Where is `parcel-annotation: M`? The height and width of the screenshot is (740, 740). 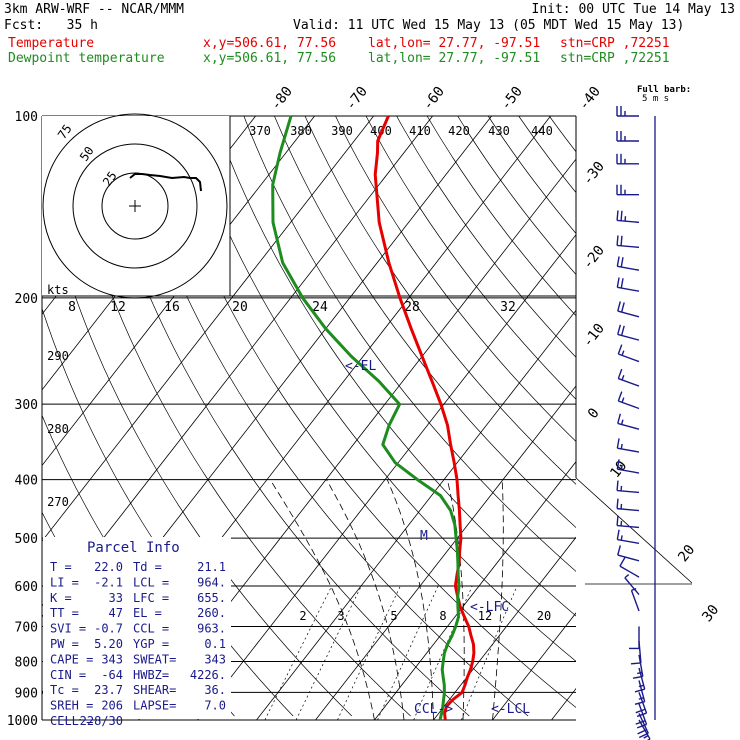 parcel-annotation: M is located at coordinates (424, 536).